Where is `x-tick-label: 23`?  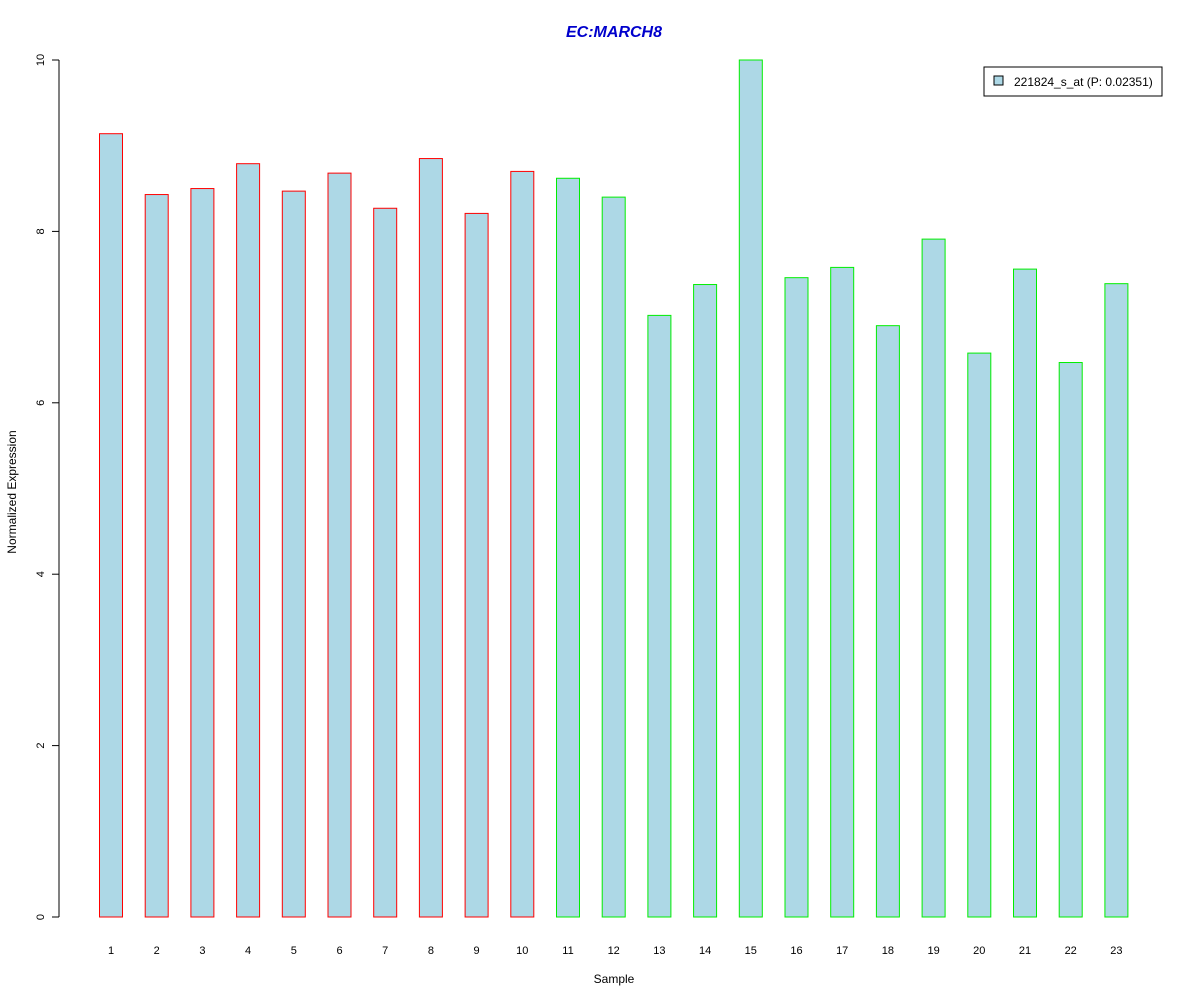 x-tick-label: 23 is located at coordinates (1116, 951).